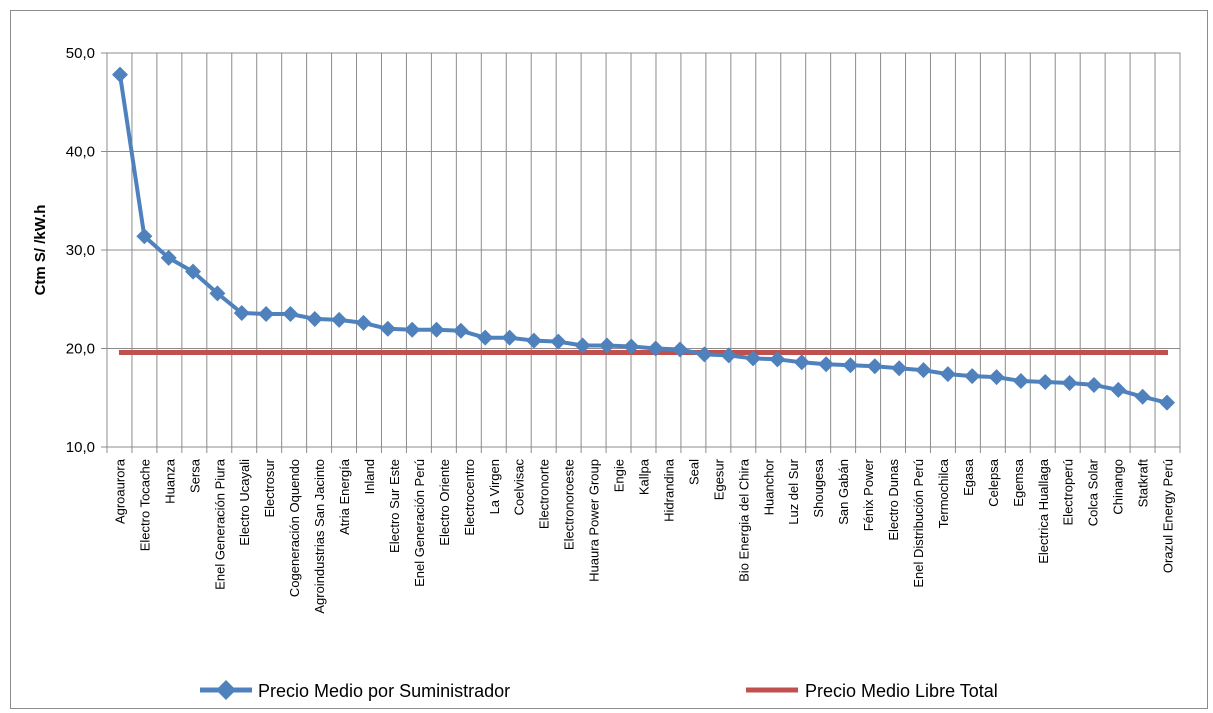  I want to click on x-tick-label-0: Agroaurora, so click(119, 491).